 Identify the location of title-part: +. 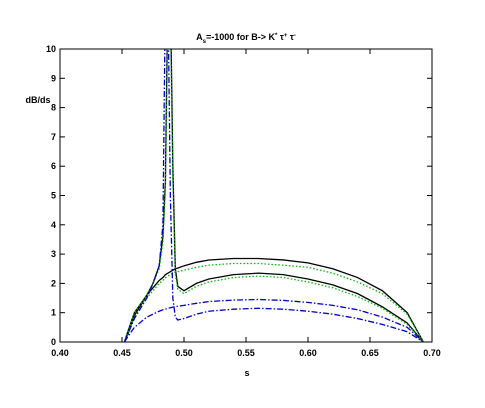
(286, 36).